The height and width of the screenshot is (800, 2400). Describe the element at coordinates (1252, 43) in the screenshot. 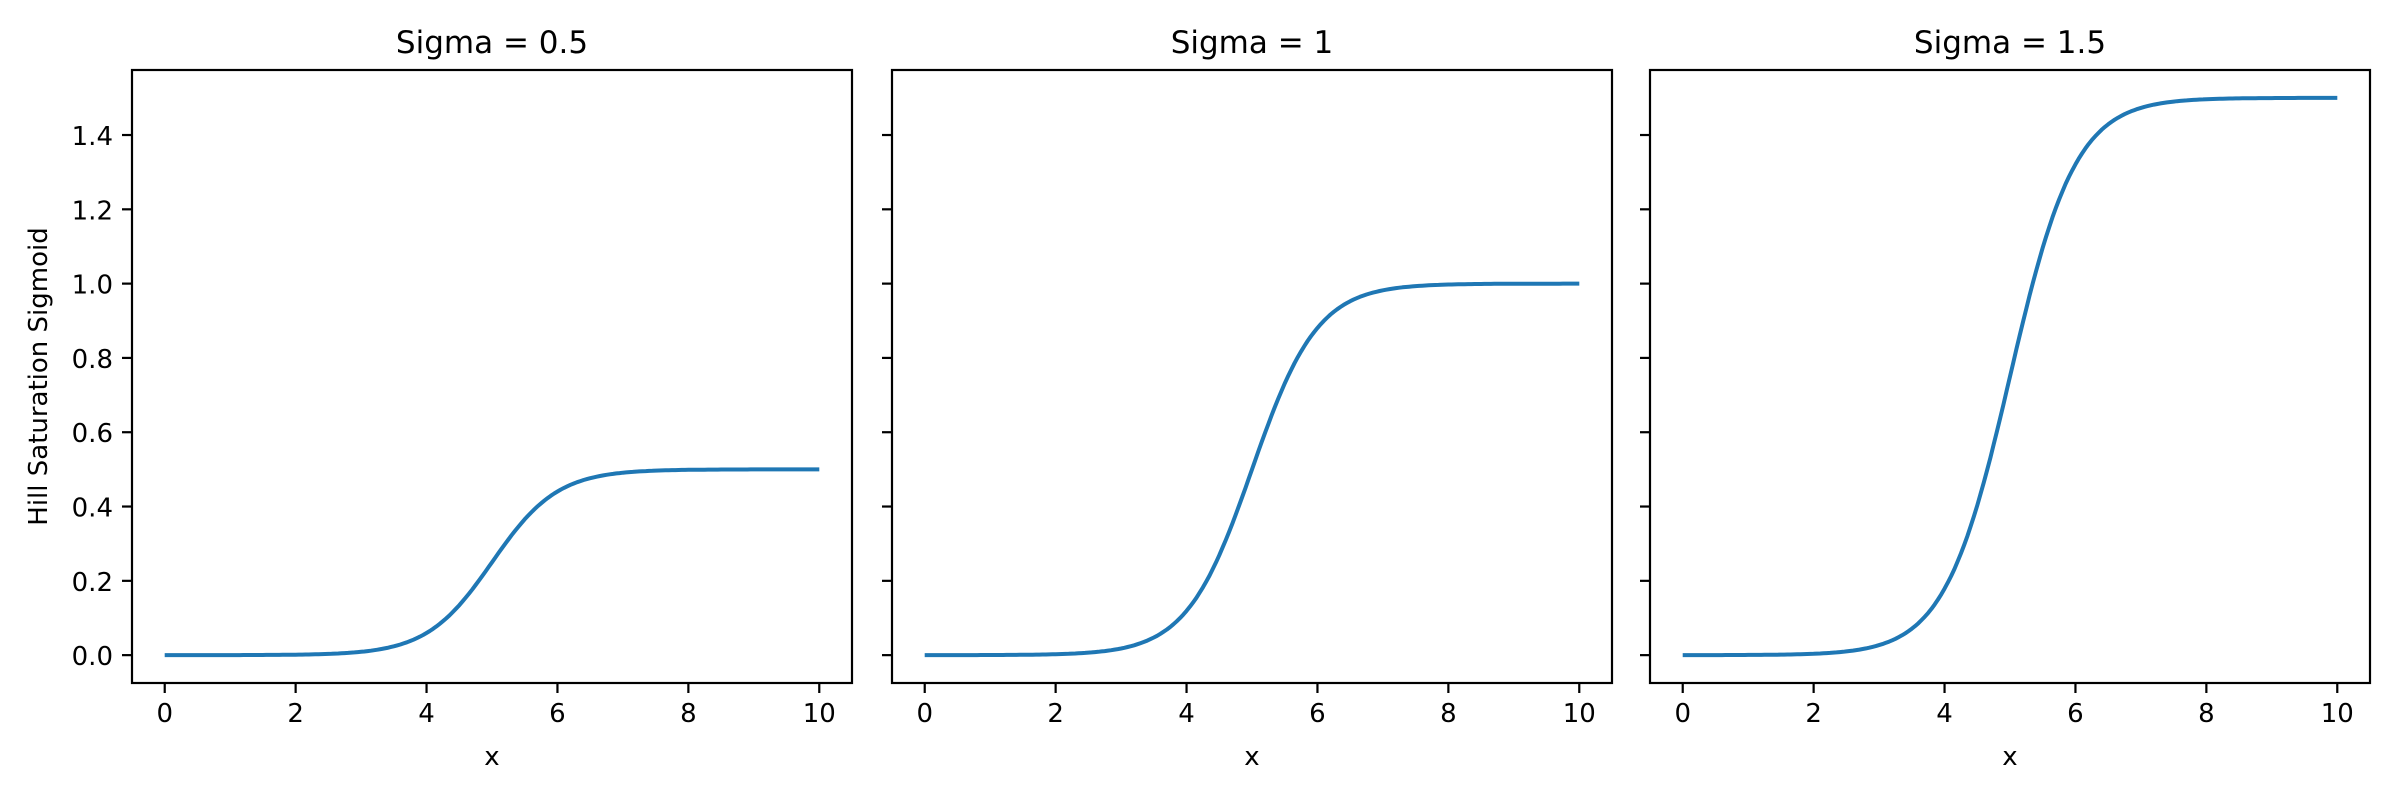

I see `subplot-title: Sigma = 1` at that location.